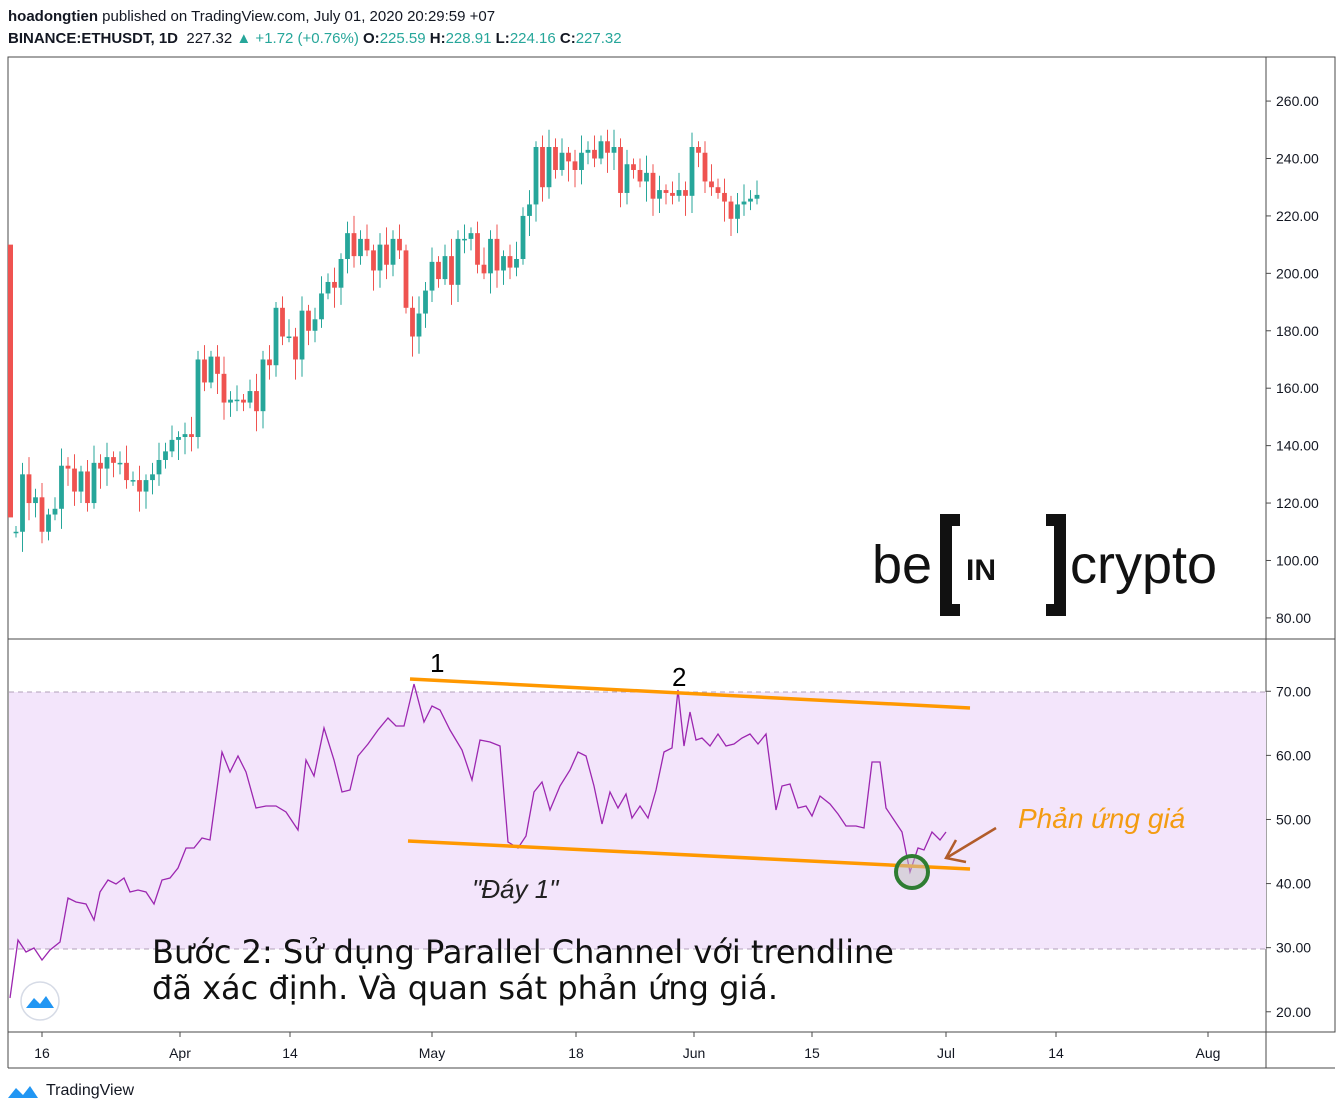 The image size is (1344, 1117). Describe the element at coordinates (1297, 331) in the screenshot. I see `price-tick-label: 180.00` at that location.